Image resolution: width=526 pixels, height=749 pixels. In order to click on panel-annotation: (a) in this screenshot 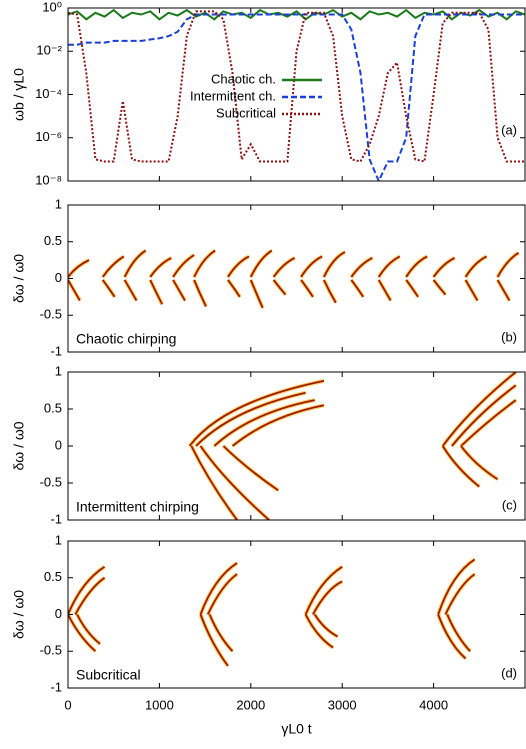, I will do `click(509, 129)`.